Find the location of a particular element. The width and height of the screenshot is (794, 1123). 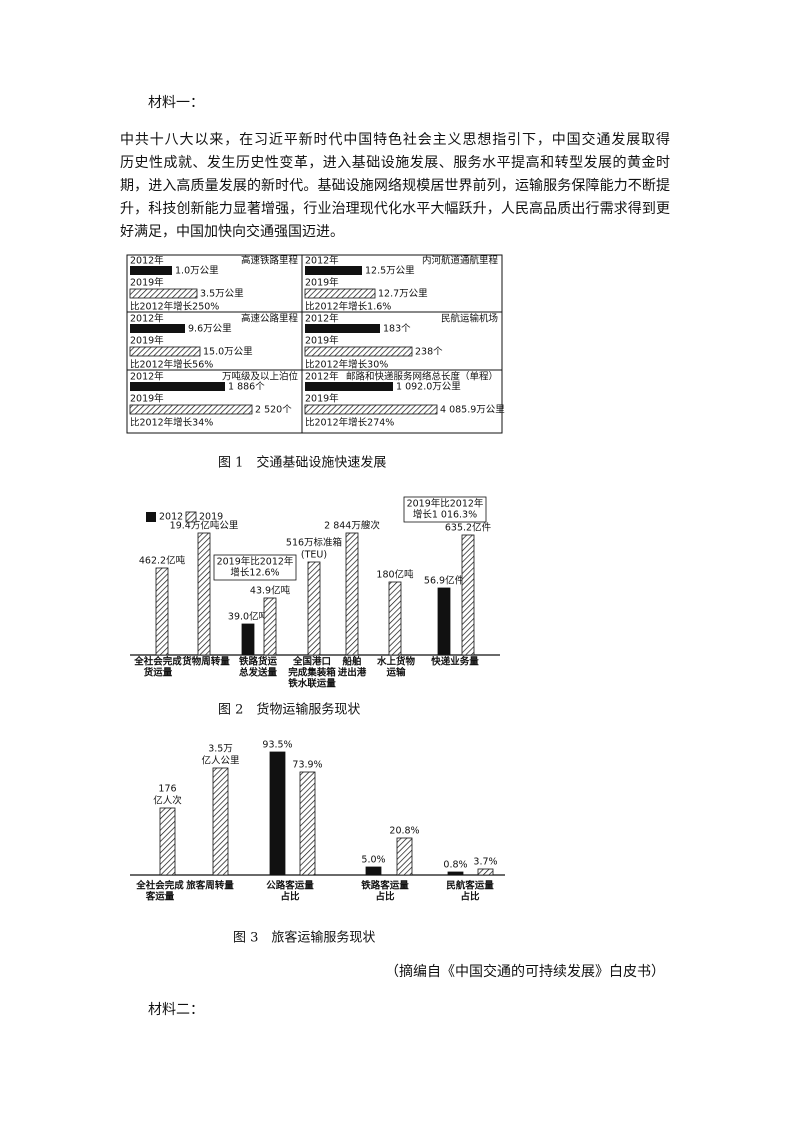

value-label: 56.9亿件 is located at coordinates (444, 581).